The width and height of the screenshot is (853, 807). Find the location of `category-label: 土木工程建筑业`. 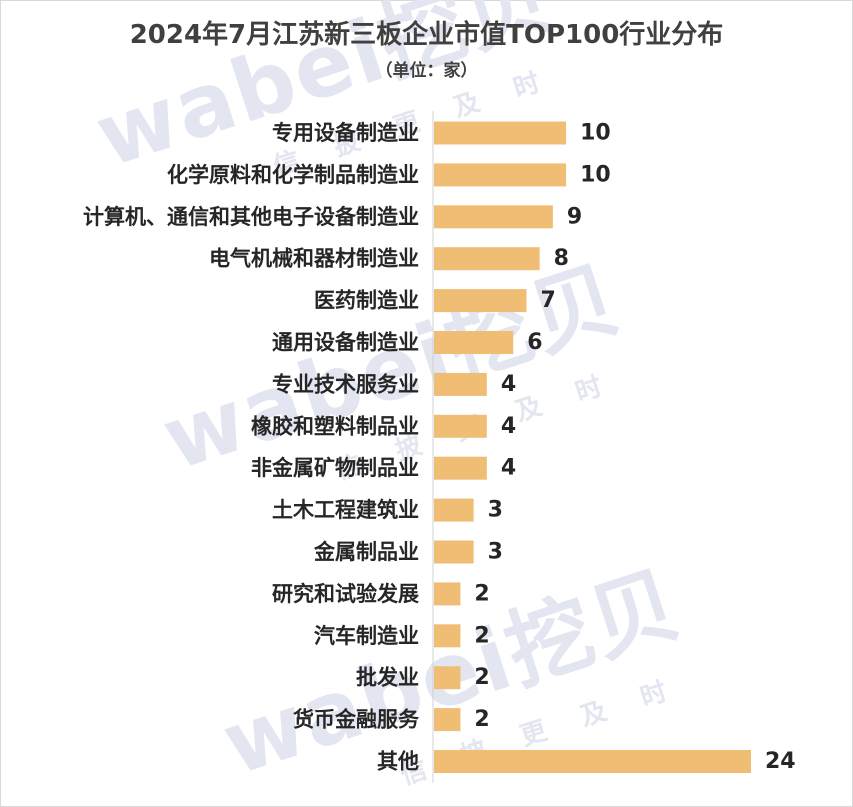

category-label: 土木工程建筑业 is located at coordinates (345, 510).